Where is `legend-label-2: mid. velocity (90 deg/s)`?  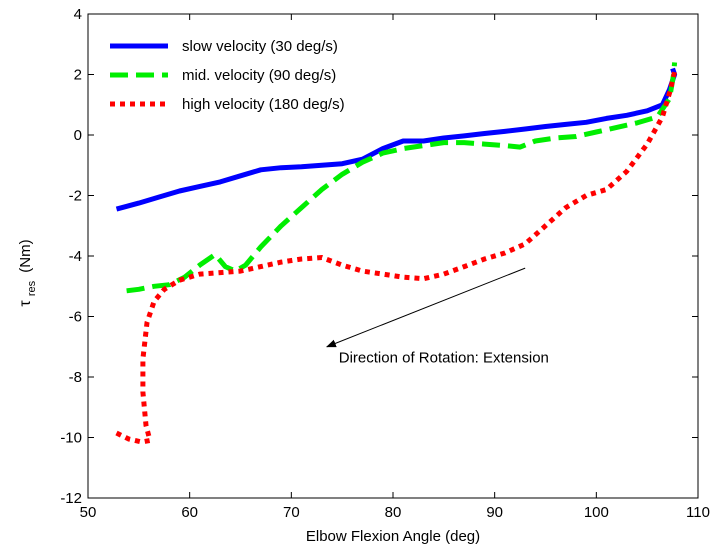 legend-label-2: mid. velocity (90 deg/s) is located at coordinates (259, 75).